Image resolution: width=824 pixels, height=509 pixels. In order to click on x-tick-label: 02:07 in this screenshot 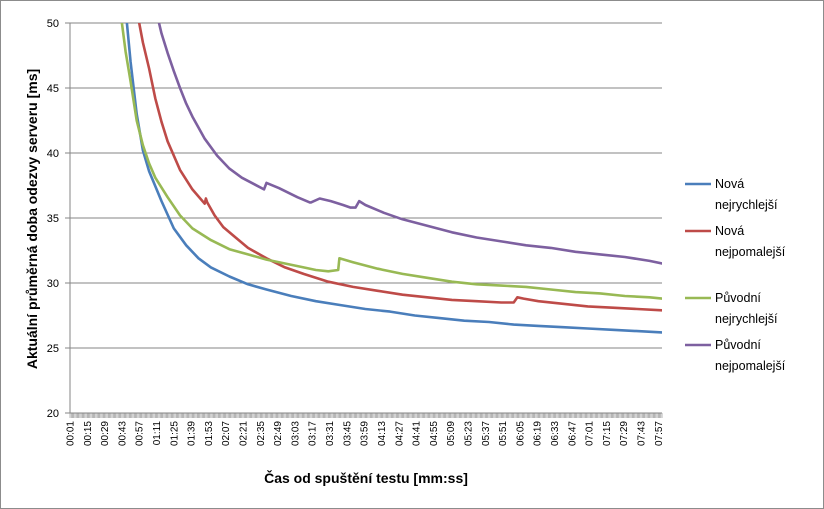, I will do `click(226, 433)`.